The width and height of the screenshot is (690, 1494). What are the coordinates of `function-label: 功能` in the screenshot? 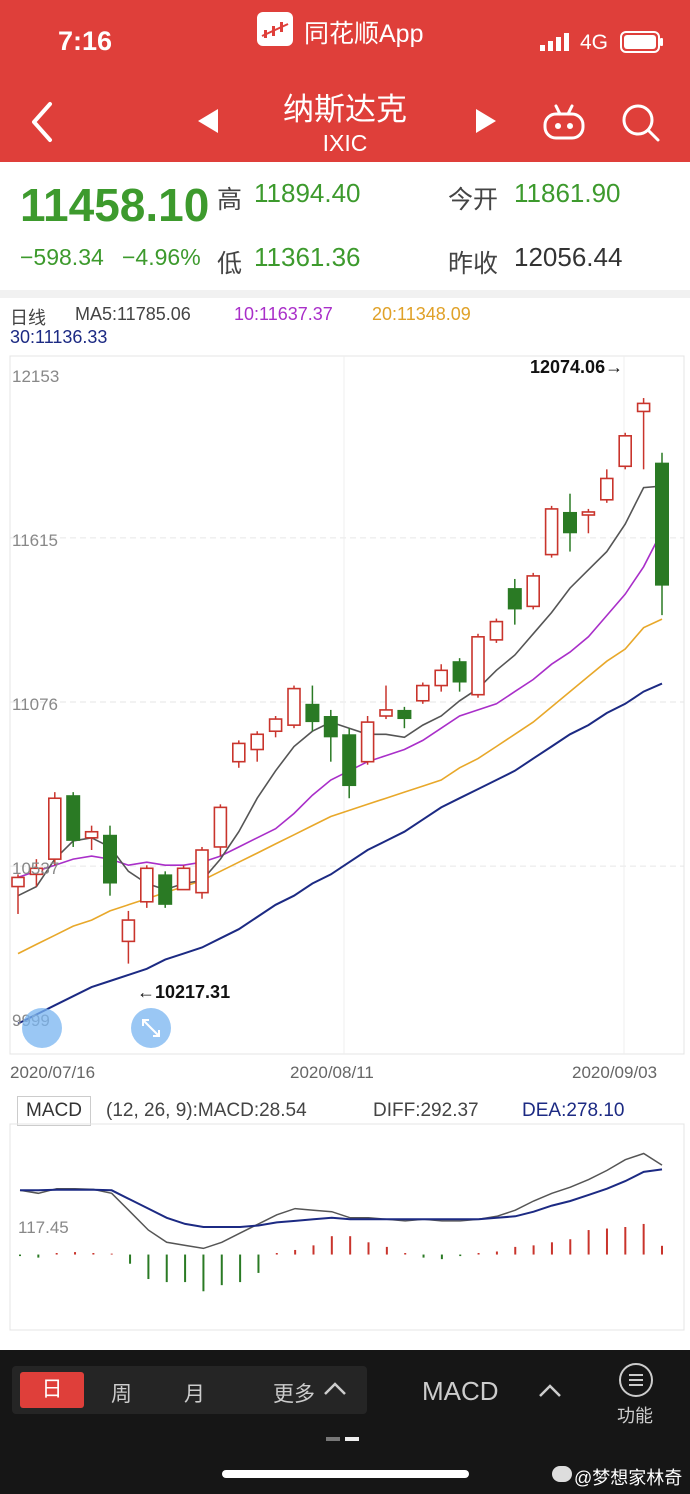 It's located at (635, 1416).